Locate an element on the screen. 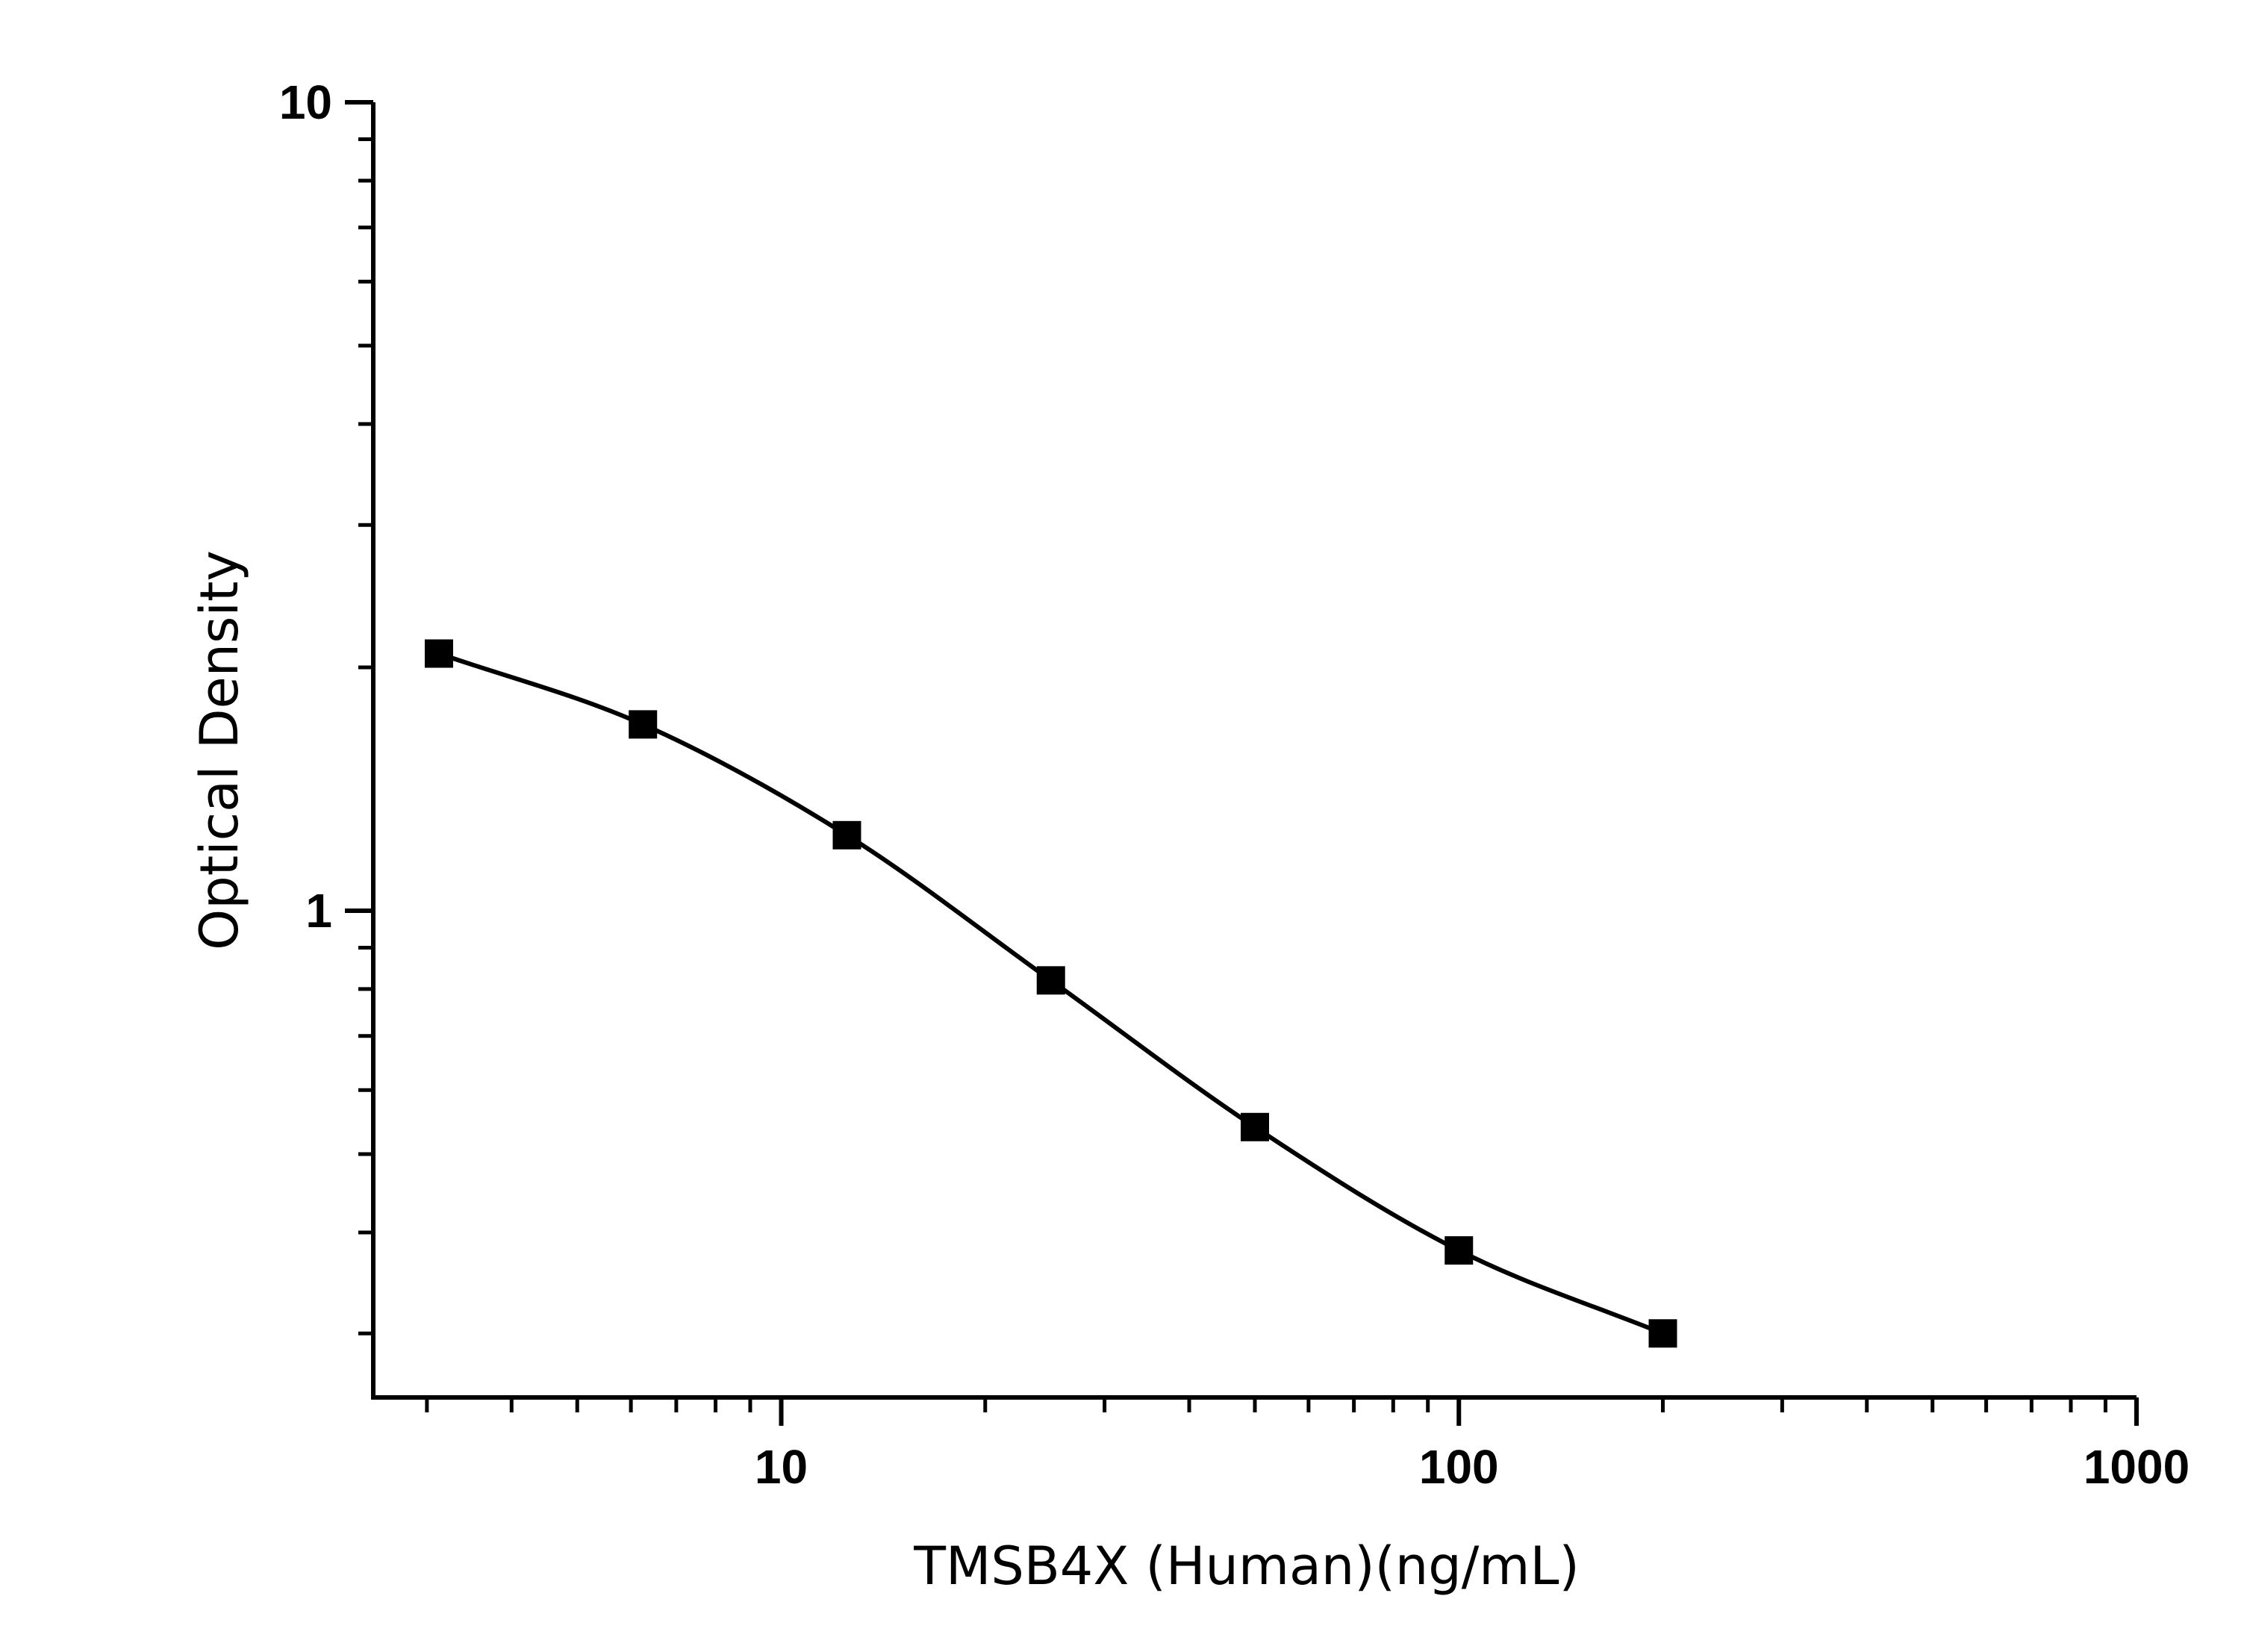 The width and height of the screenshot is (2244, 1652). y-ticks: 1 10 is located at coordinates (326, 705).